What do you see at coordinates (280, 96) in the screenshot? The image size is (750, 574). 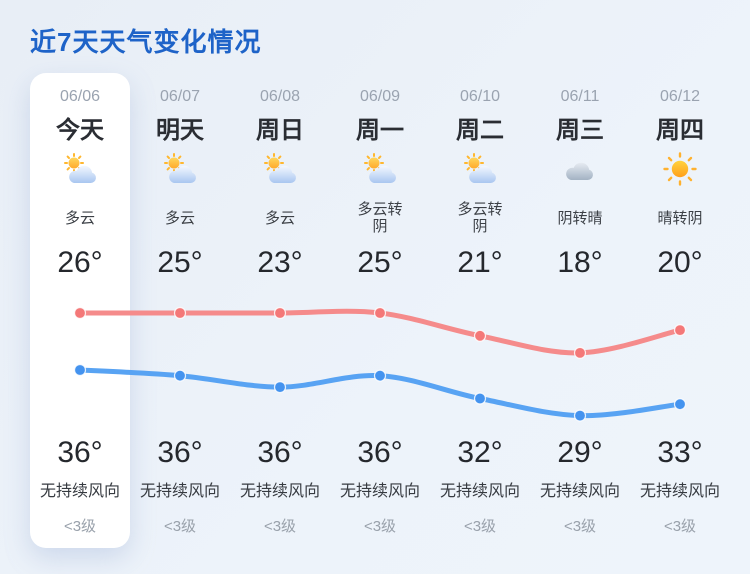 I see `date-label: 06/08` at bounding box center [280, 96].